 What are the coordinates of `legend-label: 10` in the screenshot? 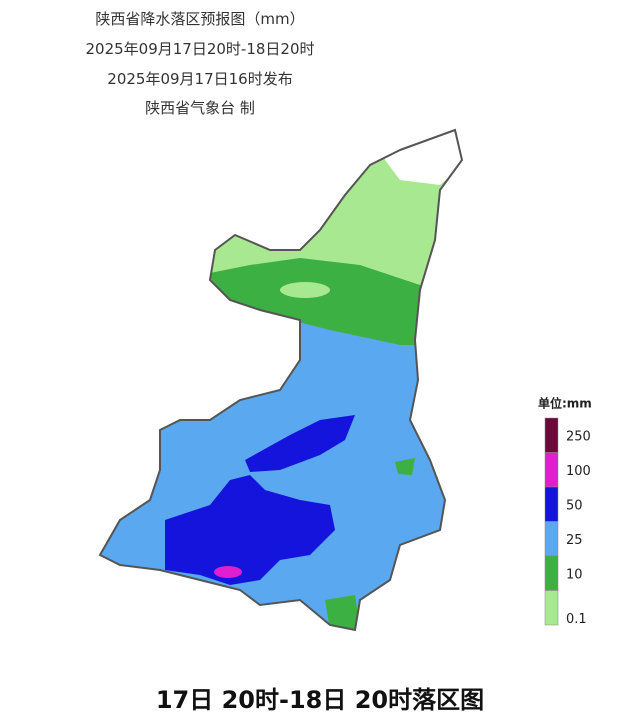 It's located at (574, 574).